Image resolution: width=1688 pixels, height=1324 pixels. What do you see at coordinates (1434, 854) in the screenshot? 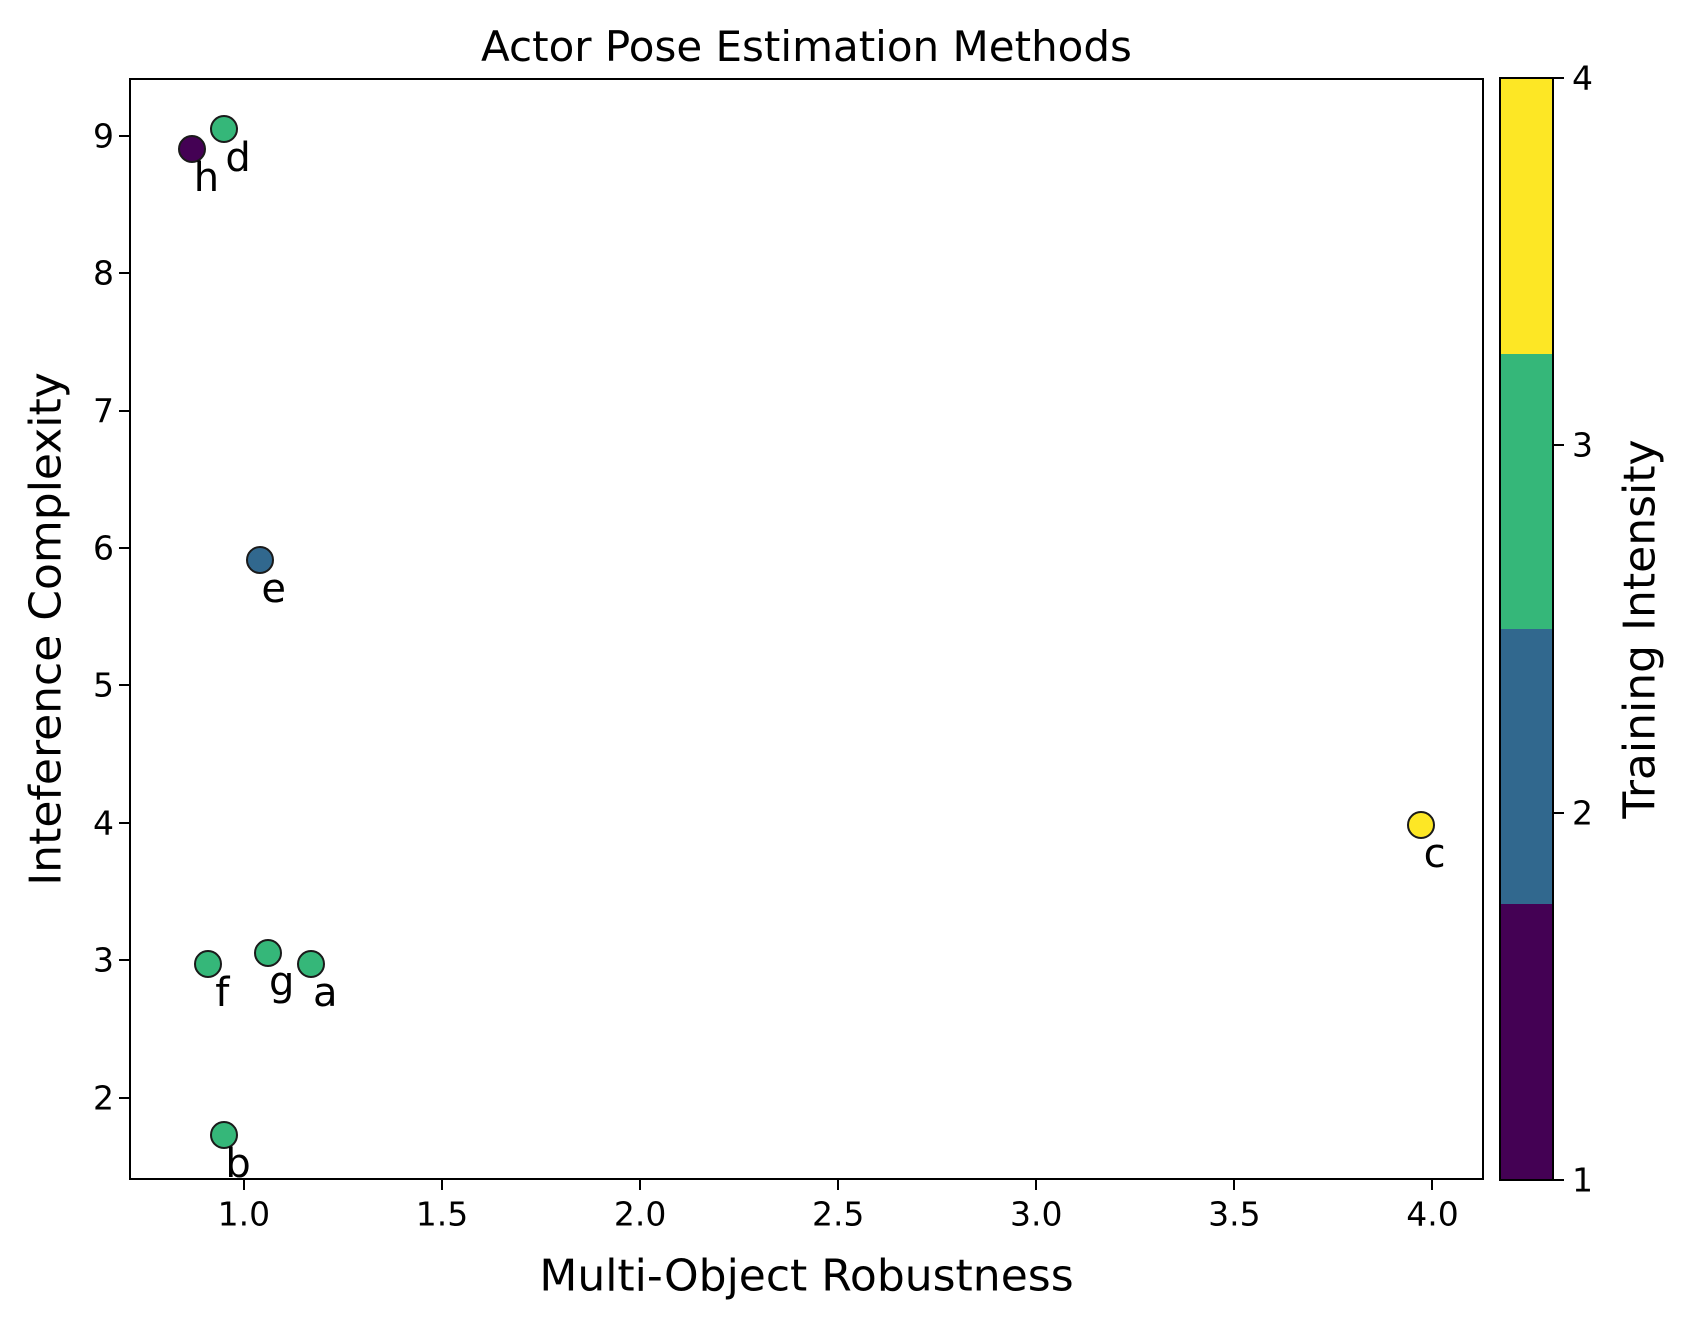
I see `point-label-c: c` at bounding box center [1434, 854].